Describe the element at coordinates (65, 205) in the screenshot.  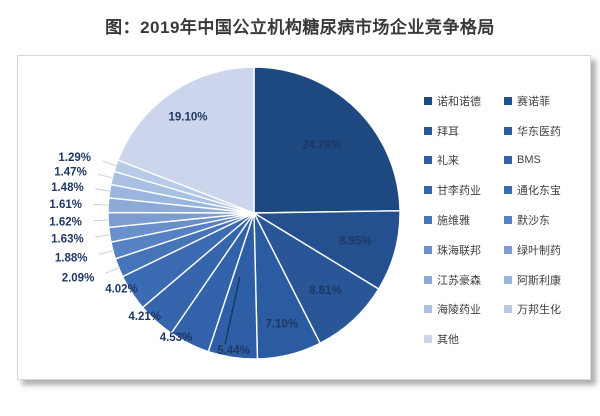
I see `pie-slice-label: 1.61%` at that location.